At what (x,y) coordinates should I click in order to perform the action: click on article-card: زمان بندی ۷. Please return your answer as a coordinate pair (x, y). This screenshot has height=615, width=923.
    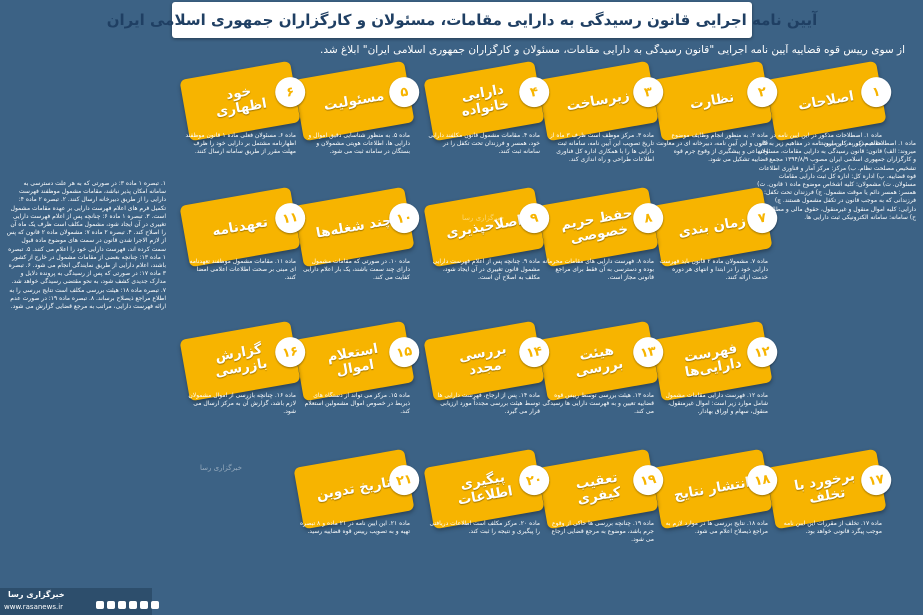
    Looking at the image, I should click on (715, 227).